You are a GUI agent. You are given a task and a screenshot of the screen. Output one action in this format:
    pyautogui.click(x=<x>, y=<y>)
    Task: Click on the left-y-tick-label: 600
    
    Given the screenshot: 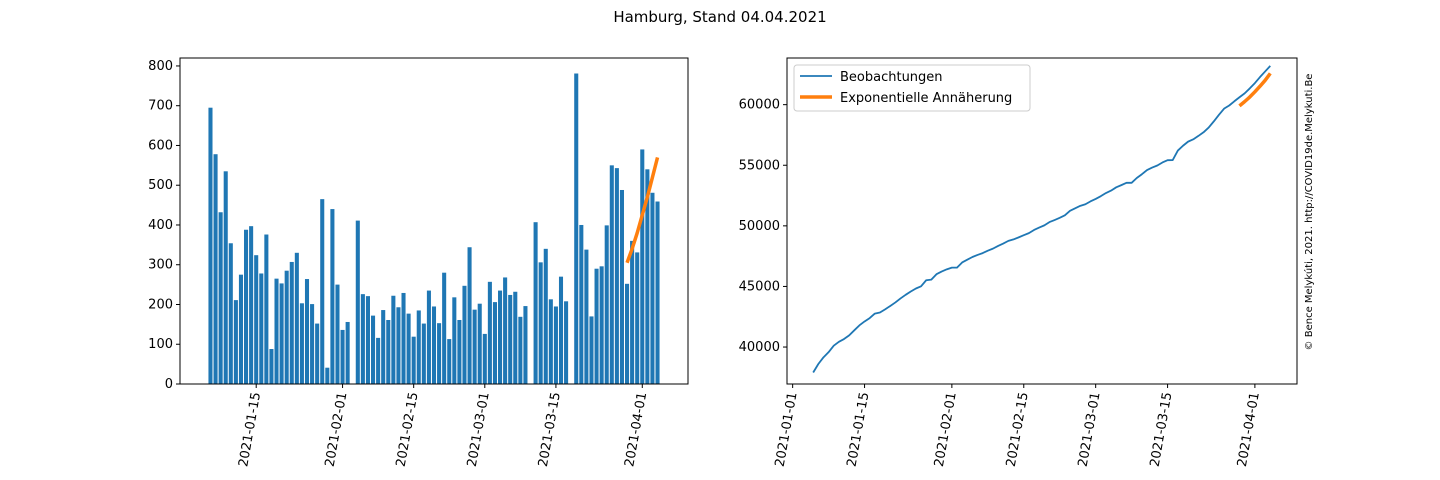 What is the action you would take?
    pyautogui.click(x=160, y=145)
    